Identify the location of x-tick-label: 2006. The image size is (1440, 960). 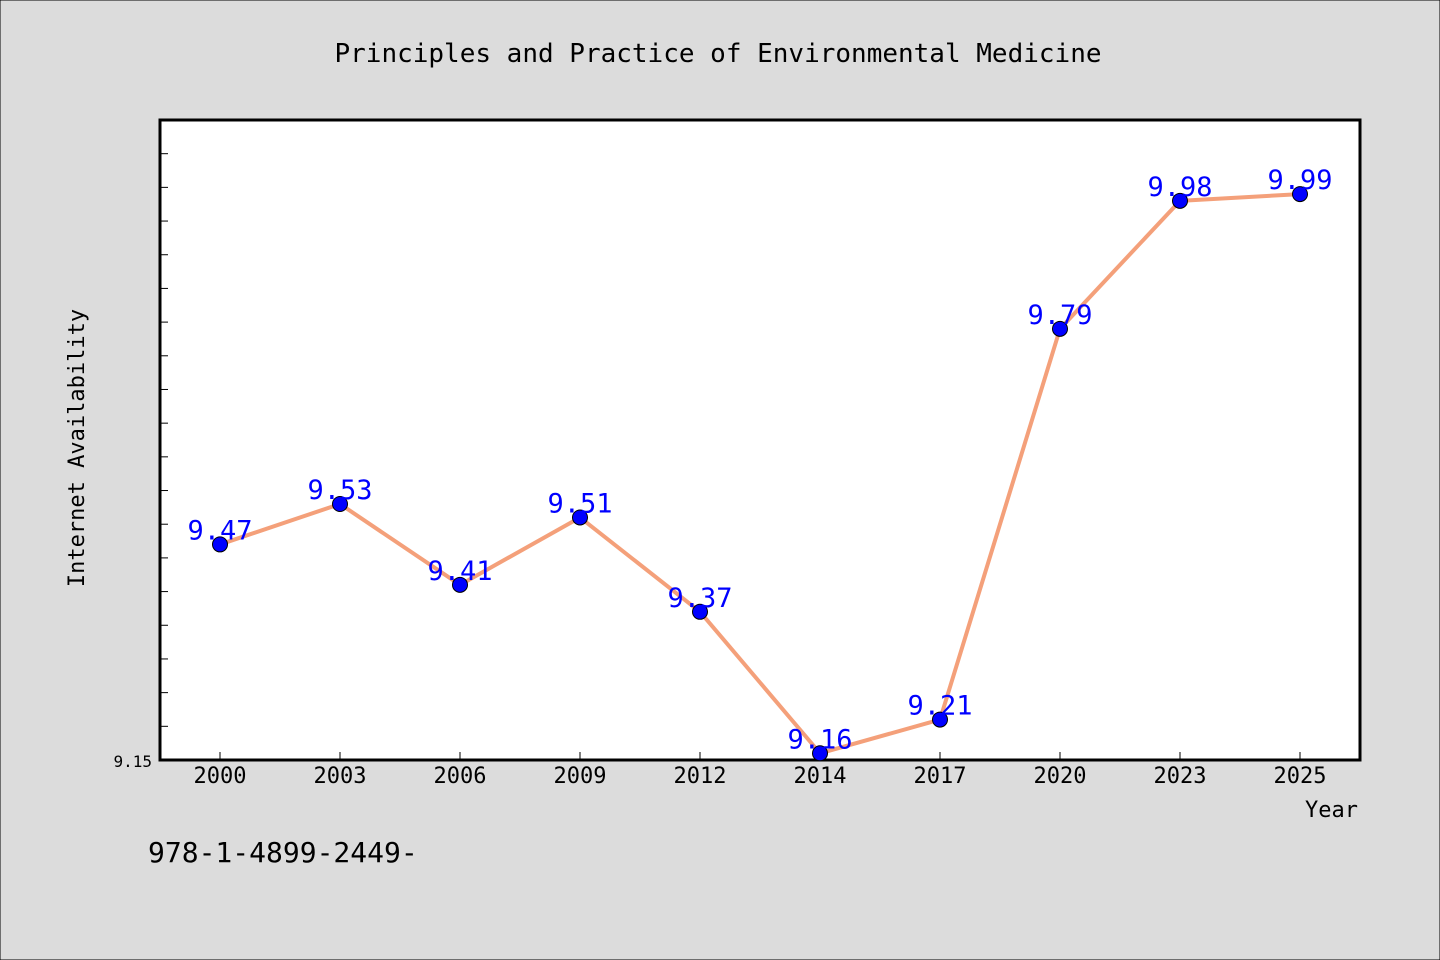
(460, 776).